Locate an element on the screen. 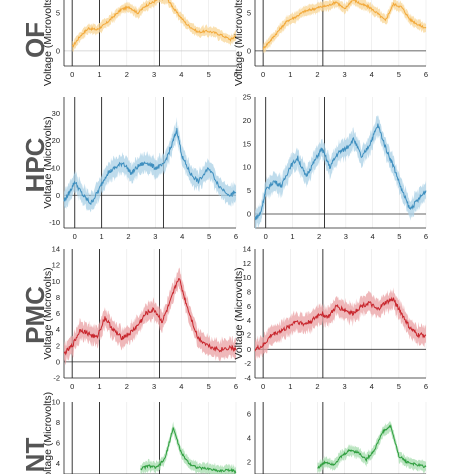 The height and width of the screenshot is (474, 474). panel-hpc-right: 0 1 2 3 4 5 6 0 5 10 15 20 25 is located at coordinates (335, 167).